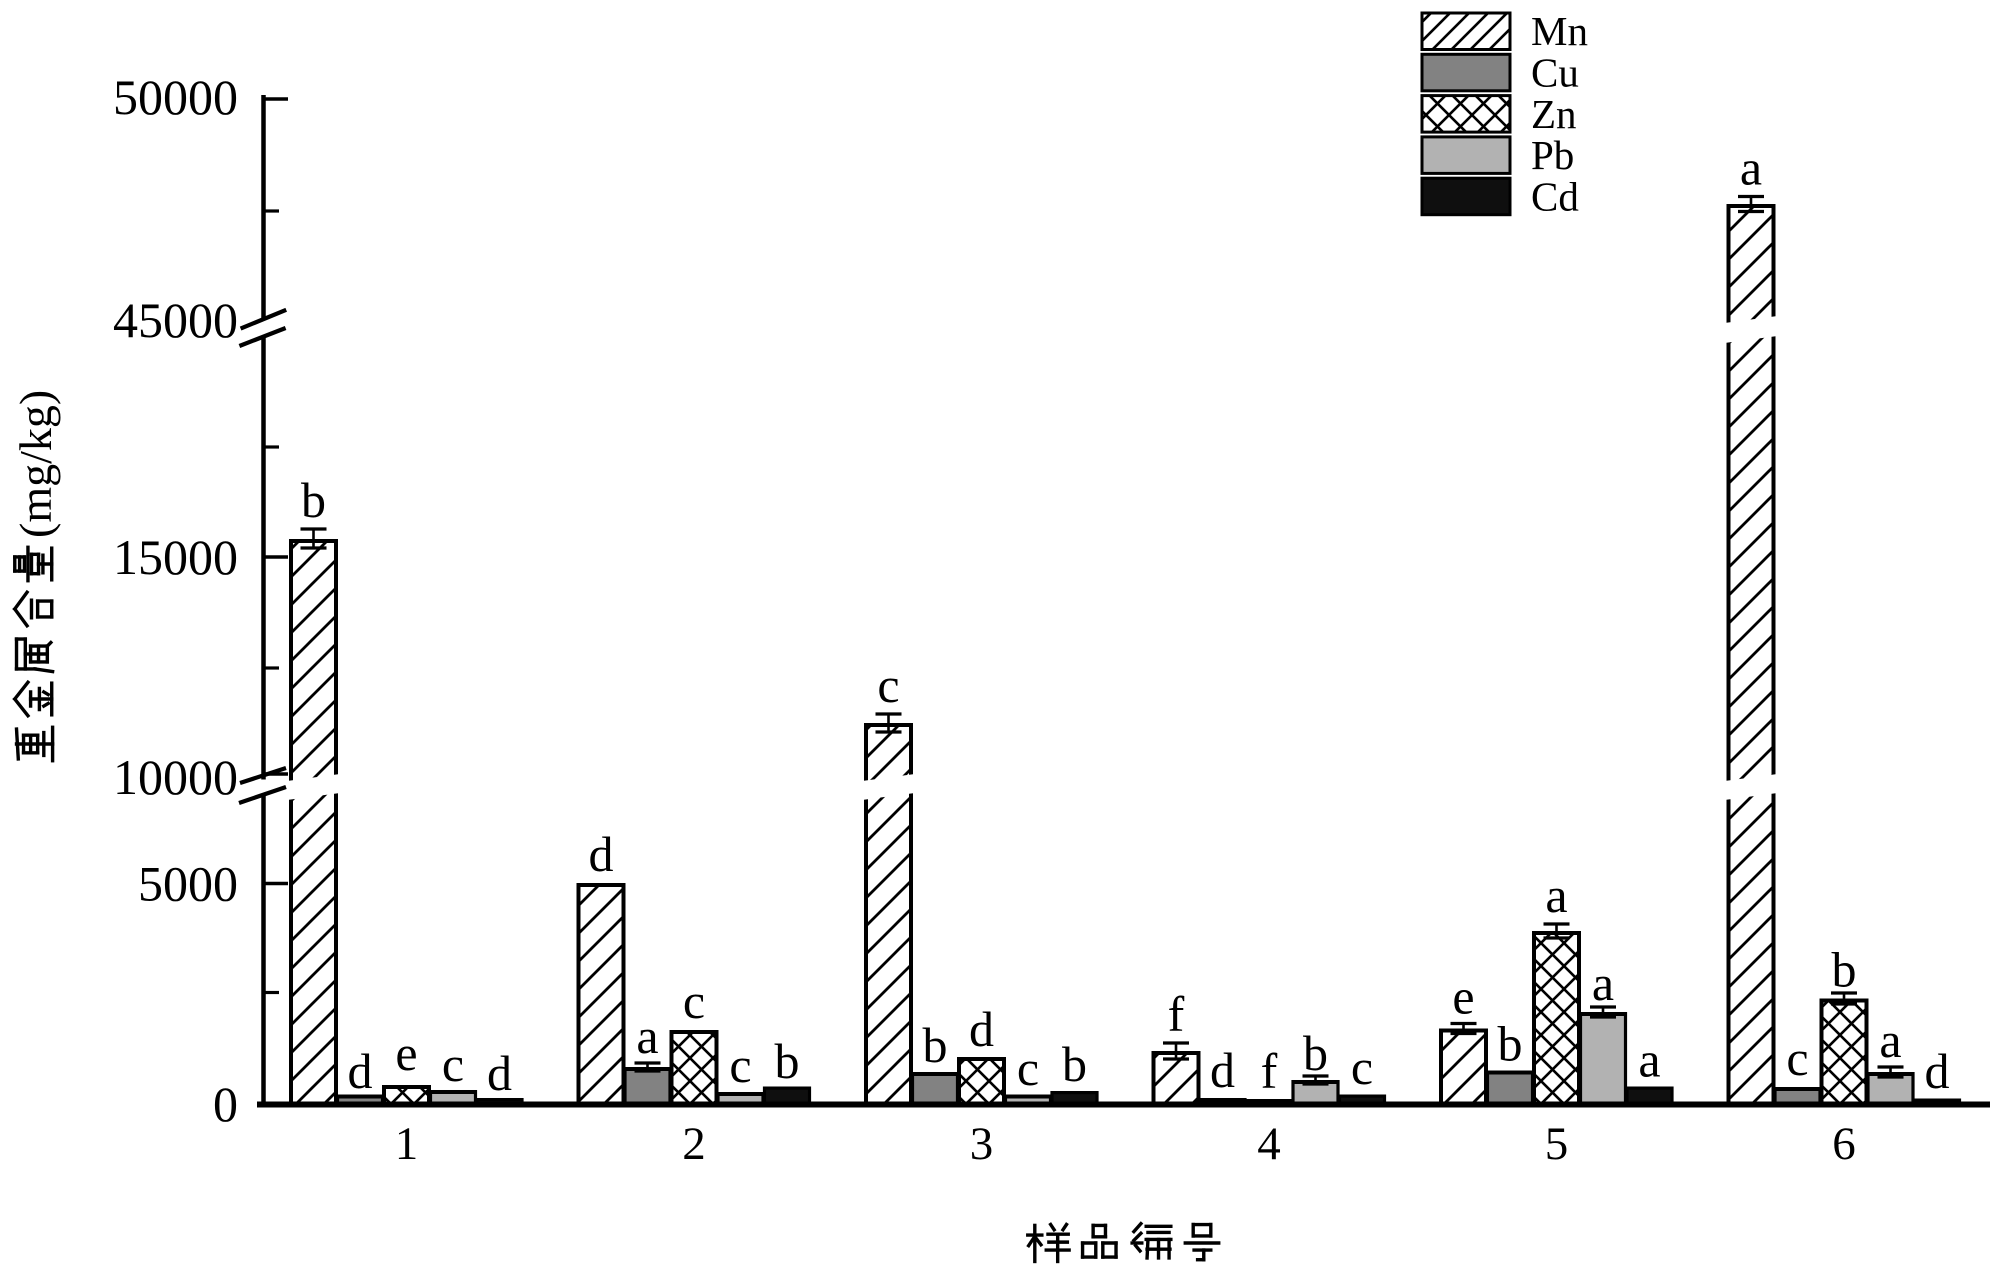 The height and width of the screenshot is (1278, 2000). What do you see at coordinates (1269, 1144) in the screenshot?
I see `svg-text: 4` at bounding box center [1269, 1144].